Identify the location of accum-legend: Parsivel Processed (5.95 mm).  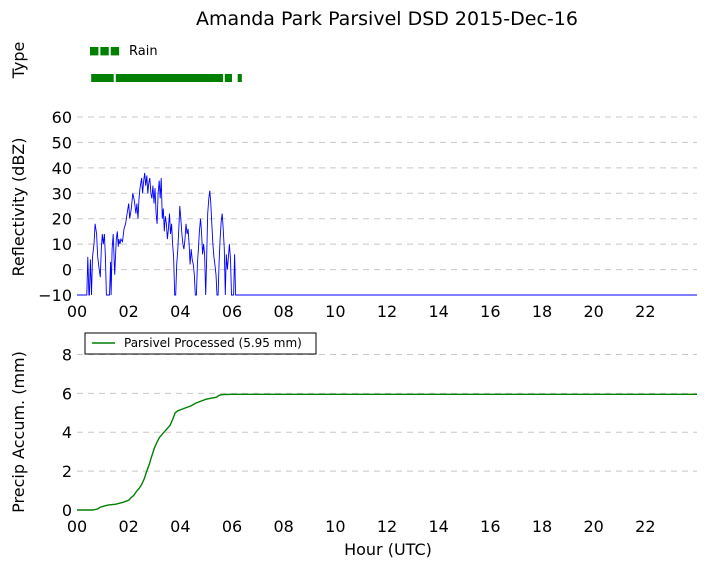
(200, 343).